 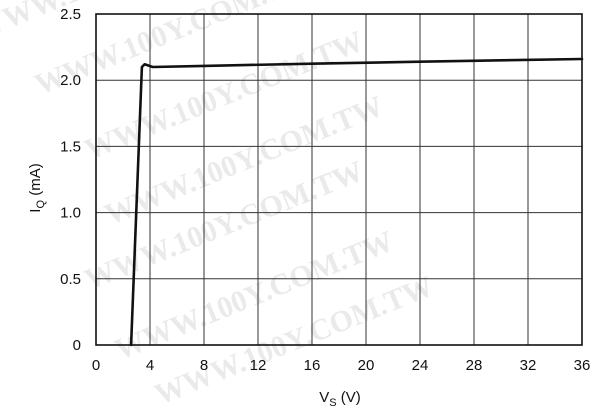 What do you see at coordinates (70, 279) in the screenshot?
I see `y-tick-label: 0.5` at bounding box center [70, 279].